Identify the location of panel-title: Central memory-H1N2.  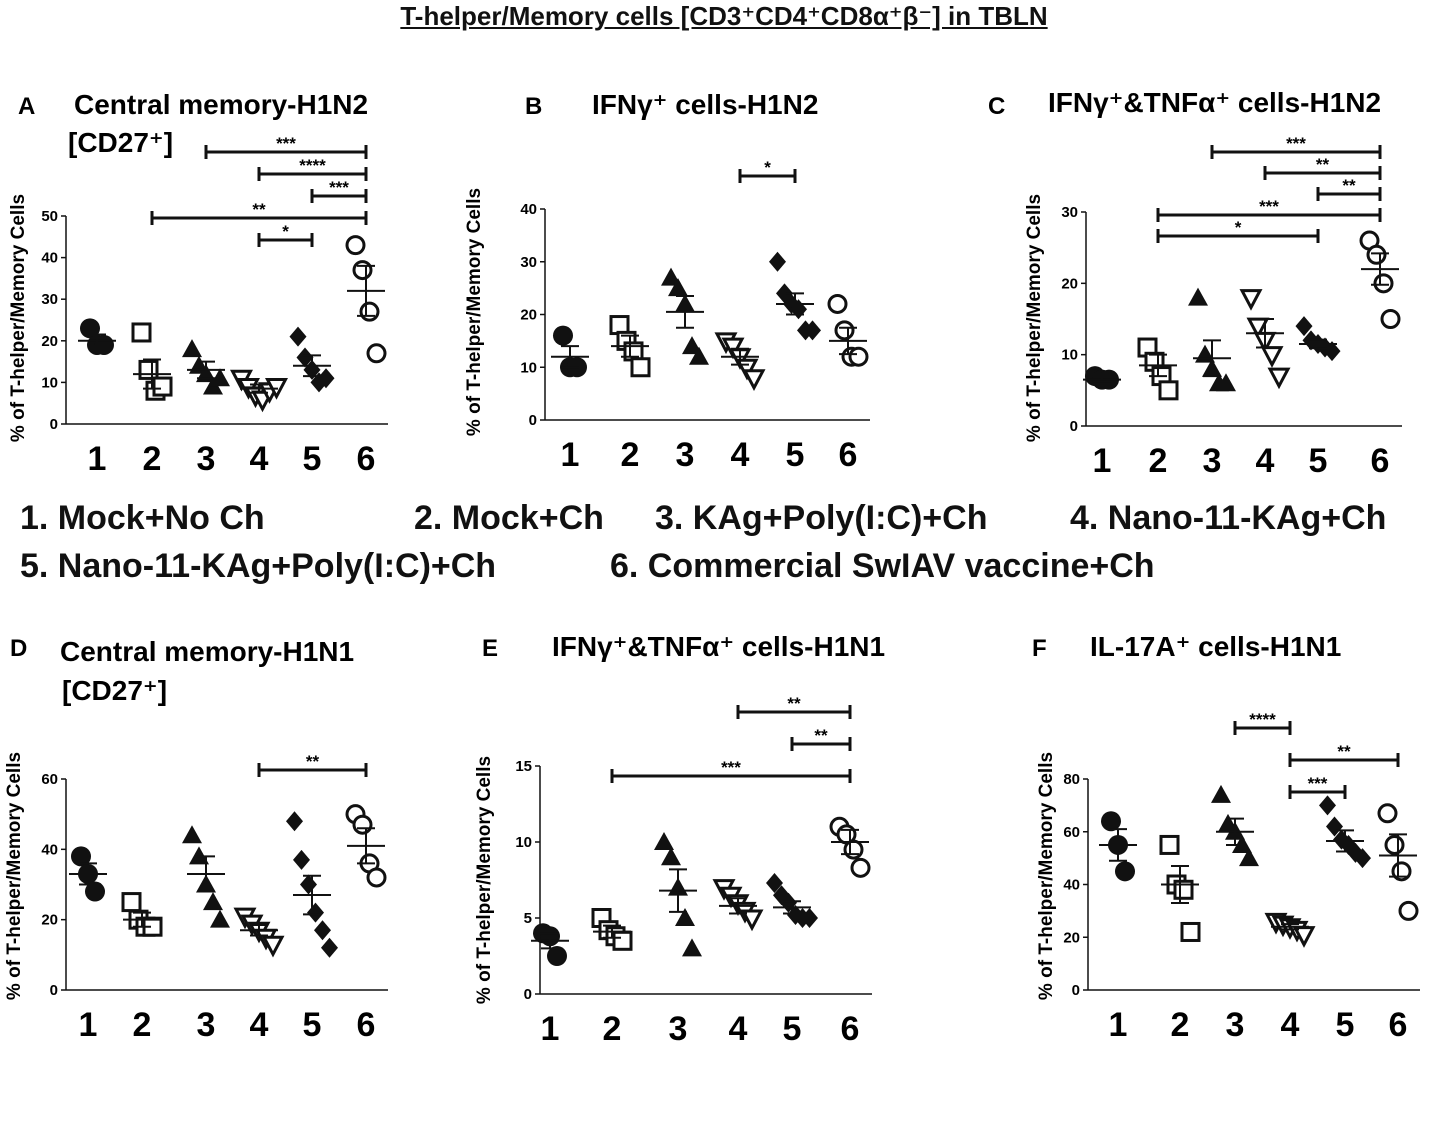
(221, 104).